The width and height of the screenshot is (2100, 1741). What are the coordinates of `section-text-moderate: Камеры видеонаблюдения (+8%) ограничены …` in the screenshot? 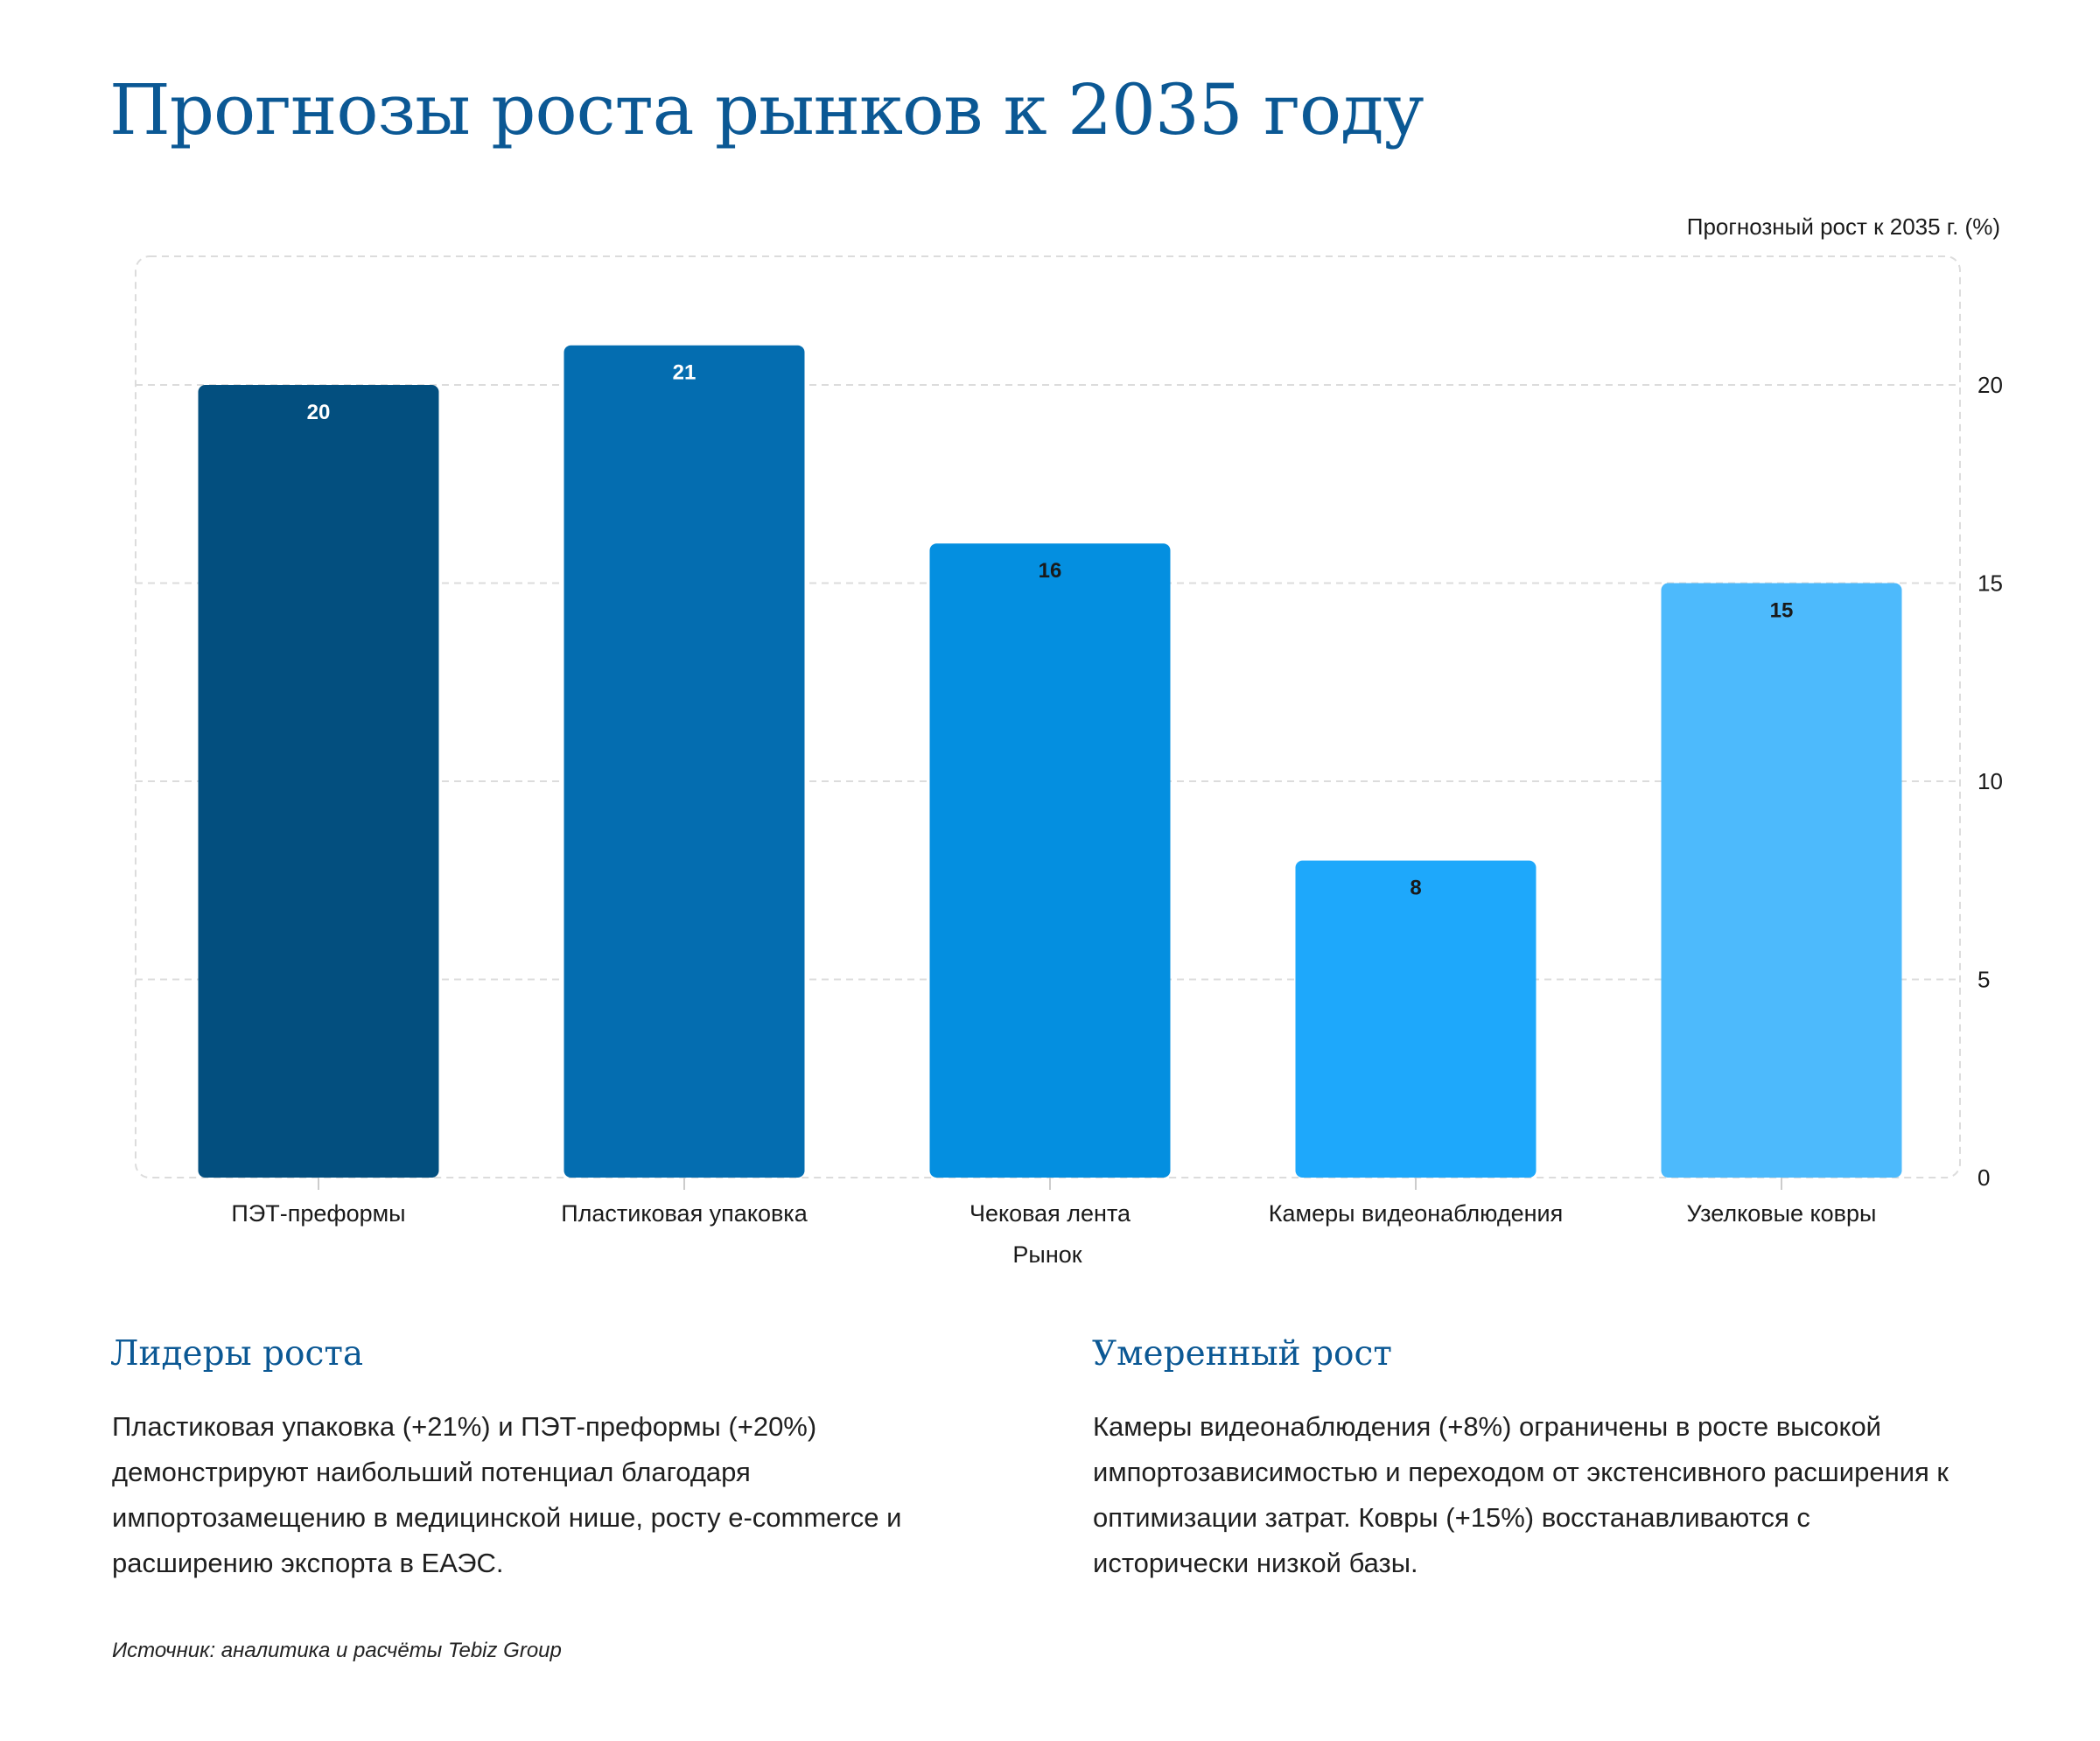 It's located at (1561, 1495).